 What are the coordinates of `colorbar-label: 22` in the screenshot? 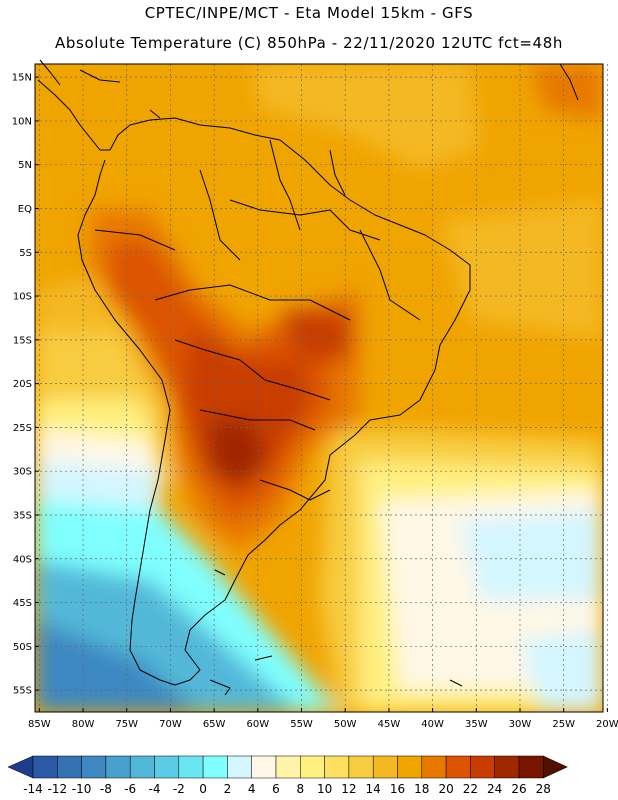 It's located at (470, 789).